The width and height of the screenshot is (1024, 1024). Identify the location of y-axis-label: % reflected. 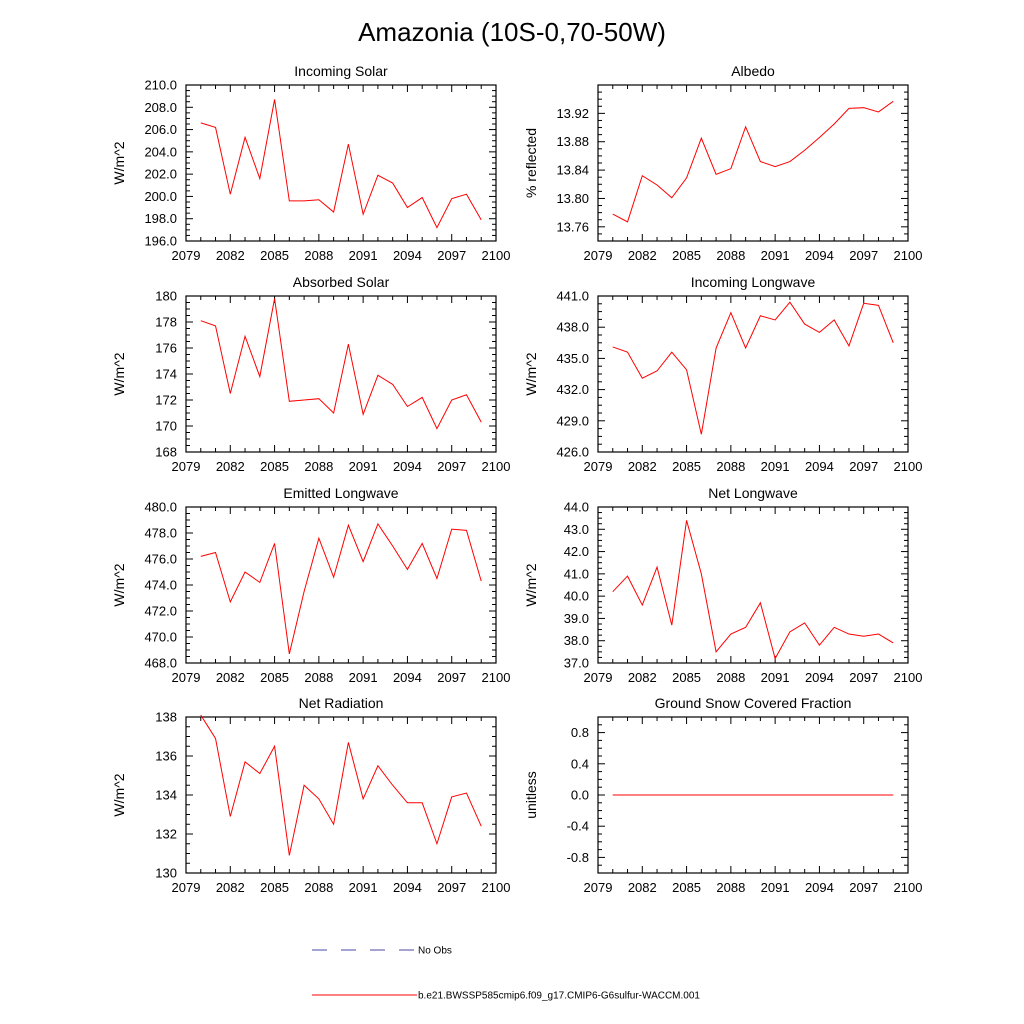
(531, 163).